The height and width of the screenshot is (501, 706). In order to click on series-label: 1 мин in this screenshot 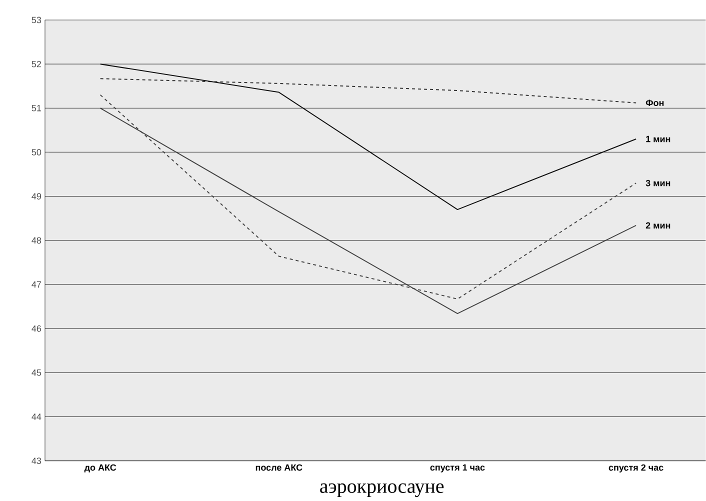, I will do `click(658, 139)`.